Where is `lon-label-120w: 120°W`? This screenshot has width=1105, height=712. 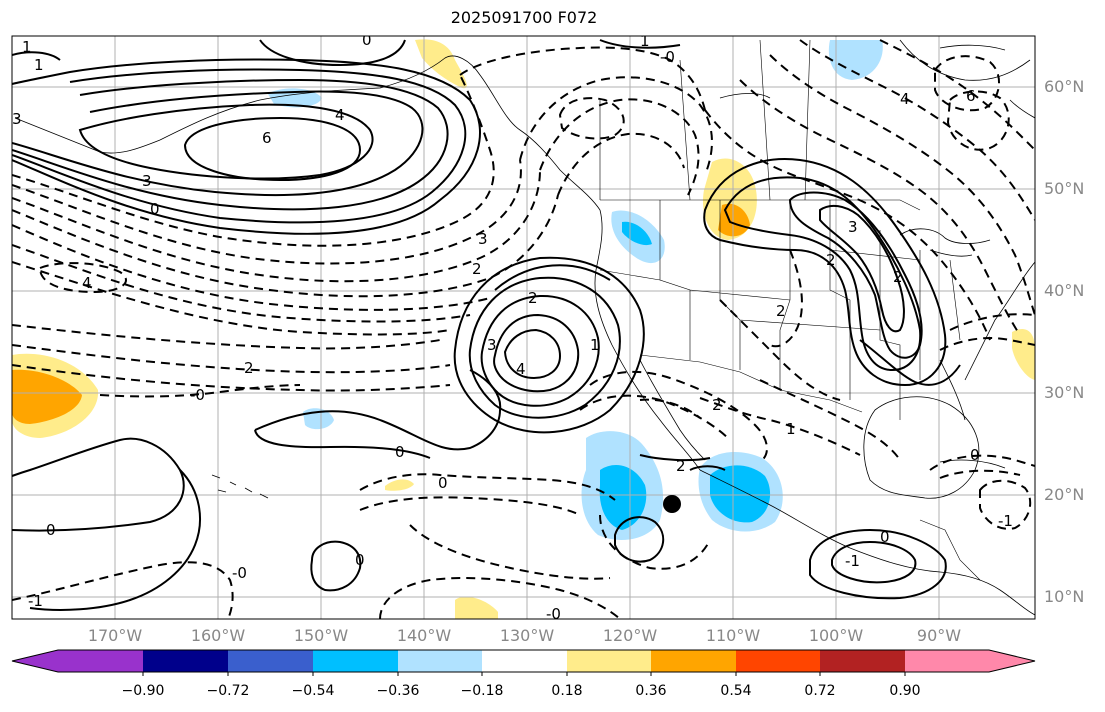
lon-label-120w: 120°W is located at coordinates (630, 635).